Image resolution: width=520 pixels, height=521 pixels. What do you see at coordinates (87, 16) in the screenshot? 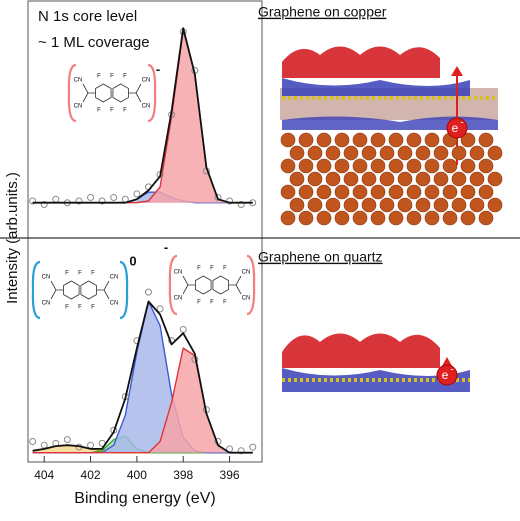
I see `annotation: N 1s core level` at bounding box center [87, 16].